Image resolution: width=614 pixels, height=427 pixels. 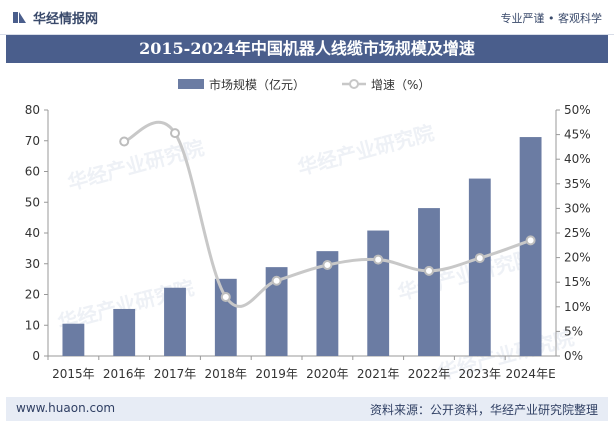 What do you see at coordinates (551, 18) in the screenshot?
I see `slogan: 专业严谨 • 客观科学` at bounding box center [551, 18].